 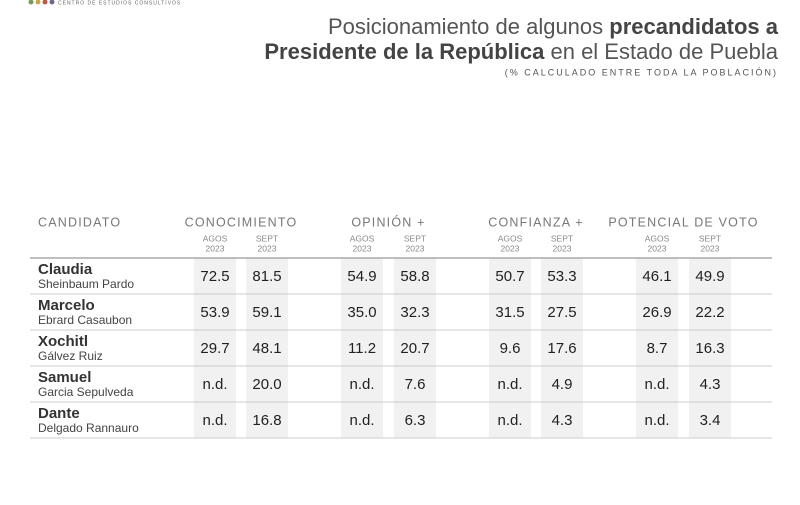 I want to click on cell-value: 59.1, so click(x=266, y=312).